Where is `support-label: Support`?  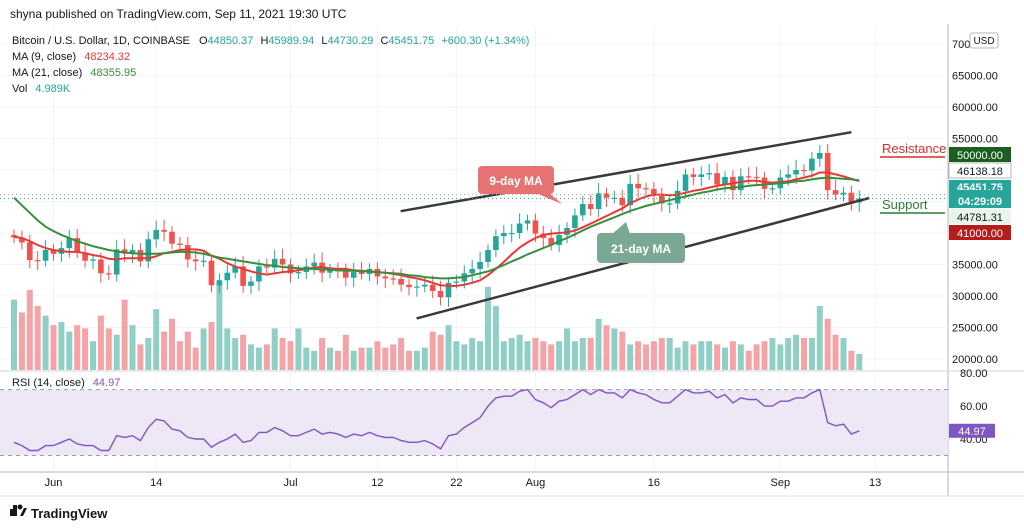 support-label: Support is located at coordinates (905, 204).